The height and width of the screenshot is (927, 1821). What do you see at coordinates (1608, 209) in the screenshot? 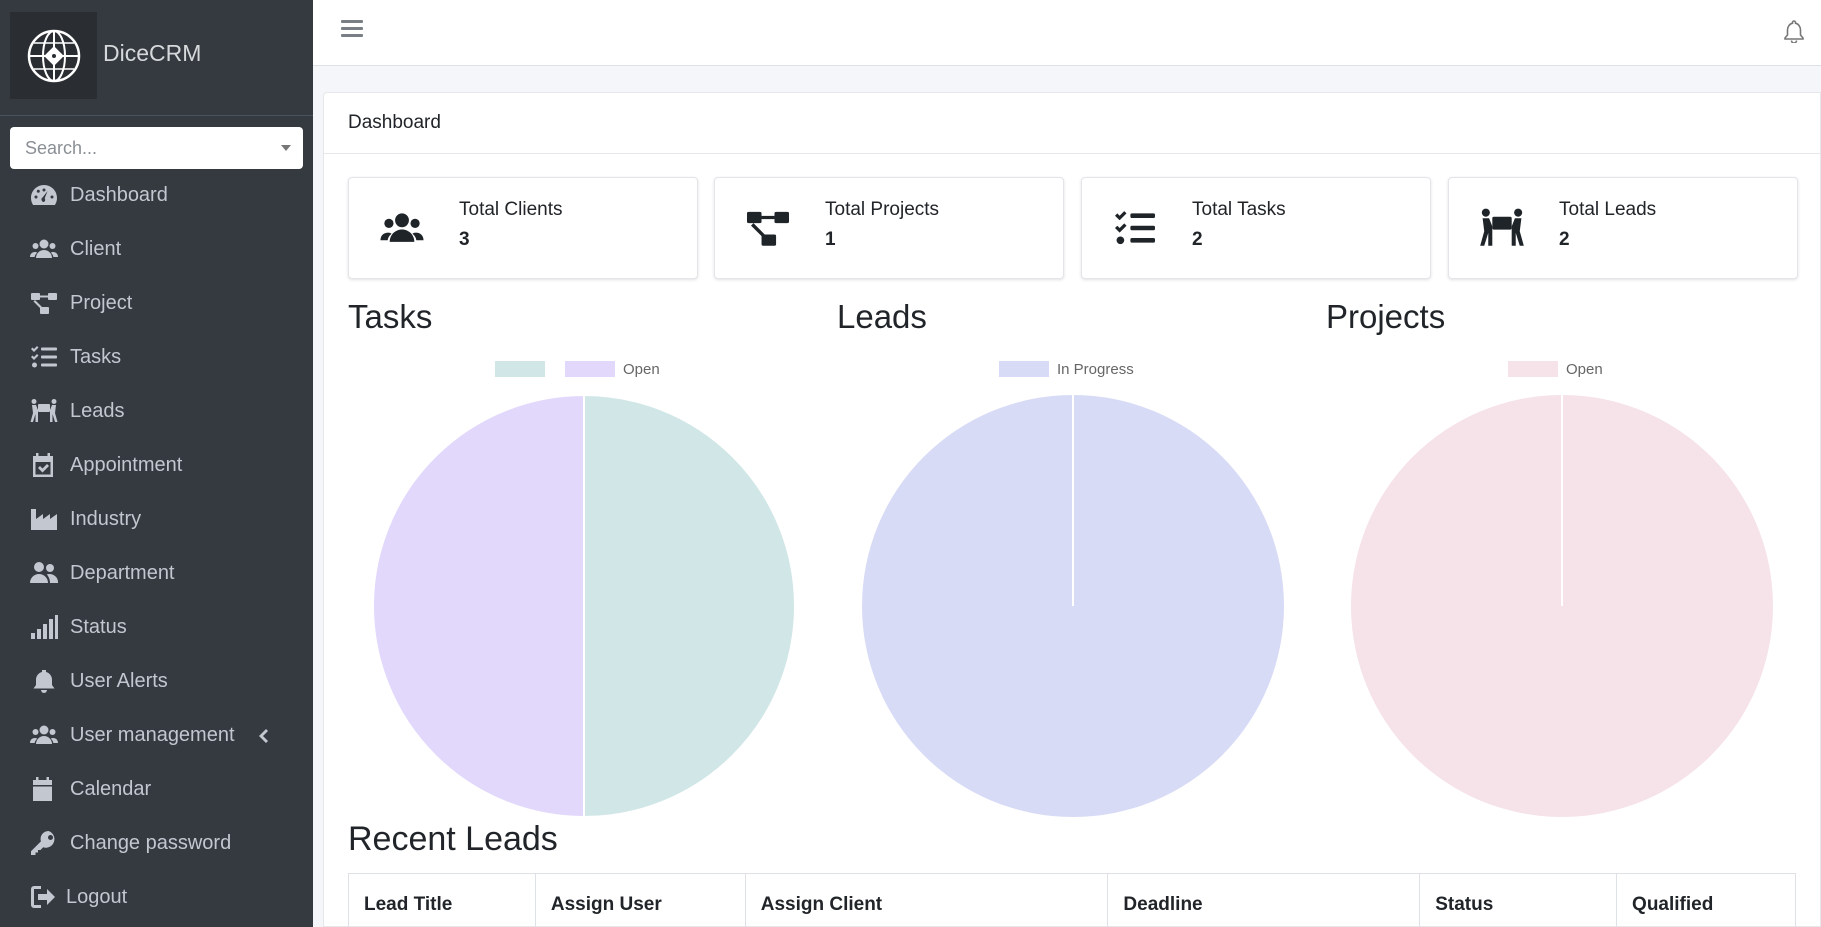
I see `stat-label: Total Leads` at bounding box center [1608, 209].